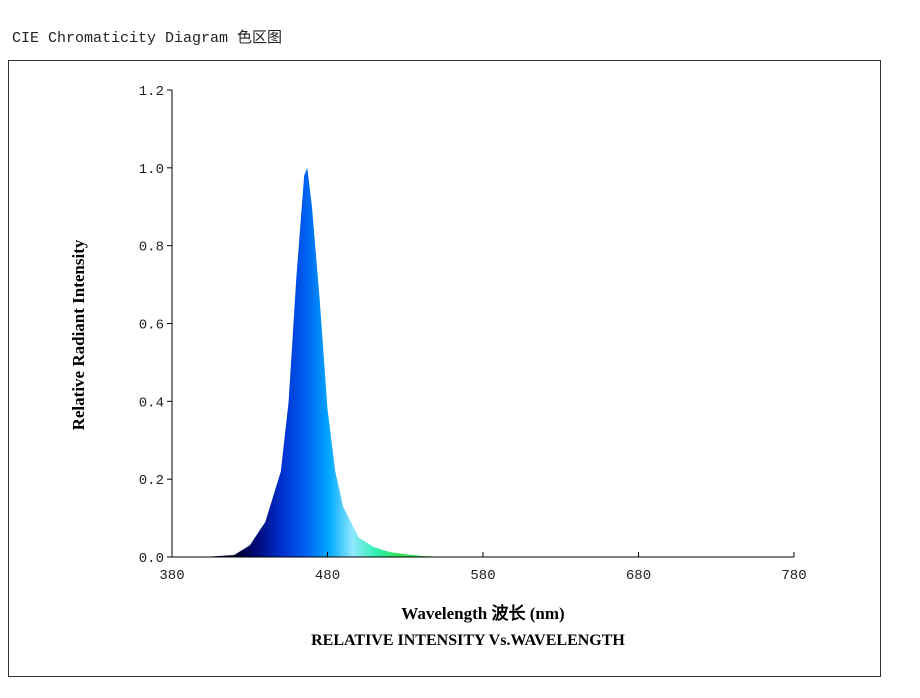  What do you see at coordinates (482, 613) in the screenshot?
I see `x-axis-label: Wavelength 波长 (nm)` at bounding box center [482, 613].